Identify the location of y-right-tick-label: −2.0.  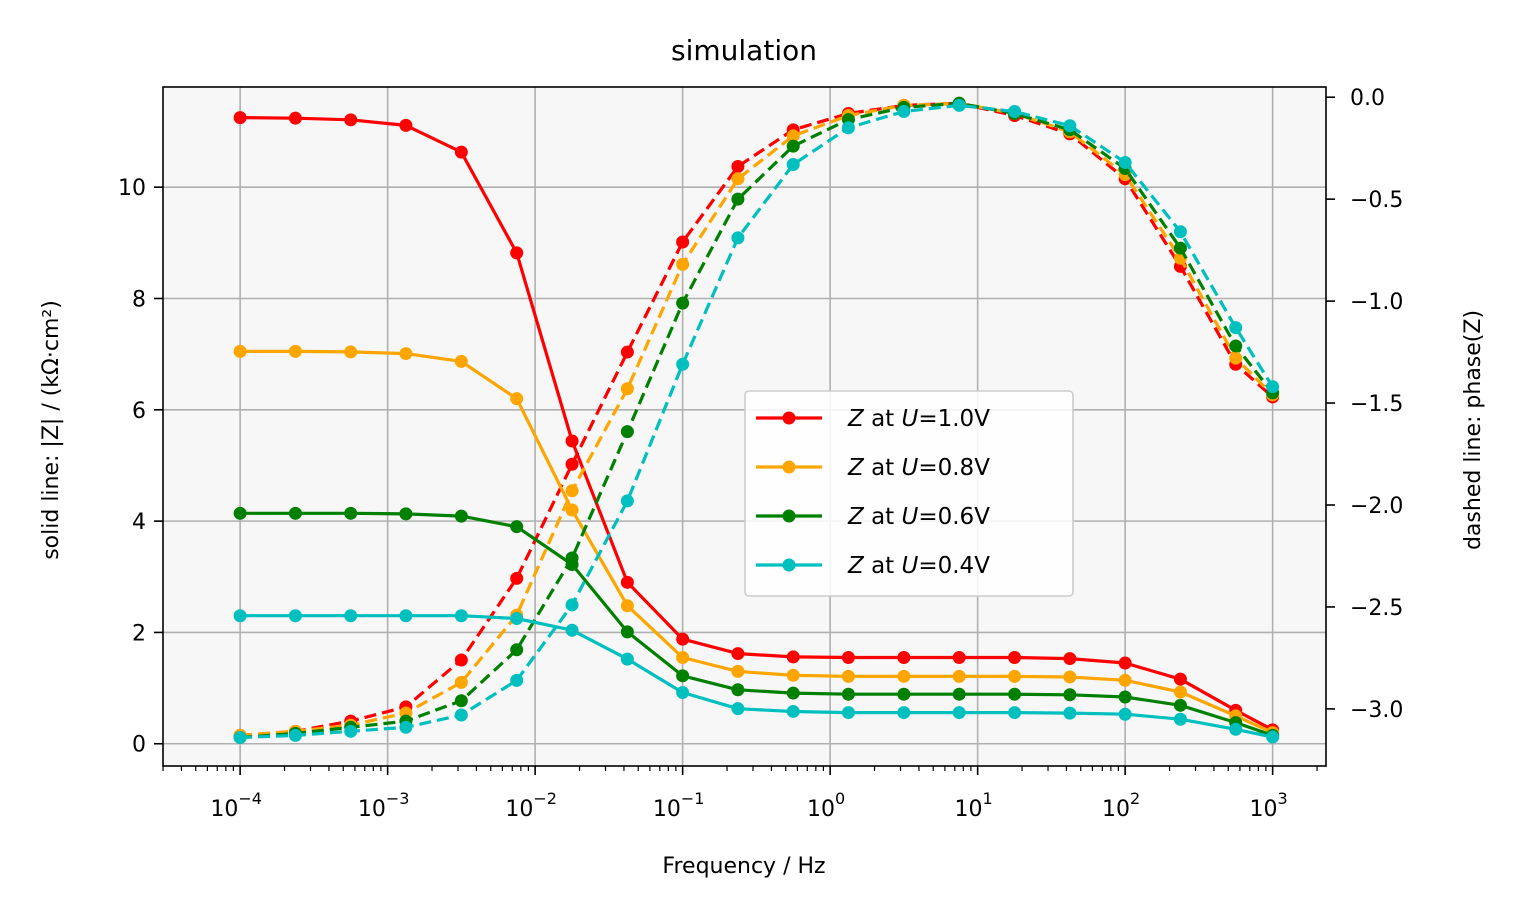
(1376, 506).